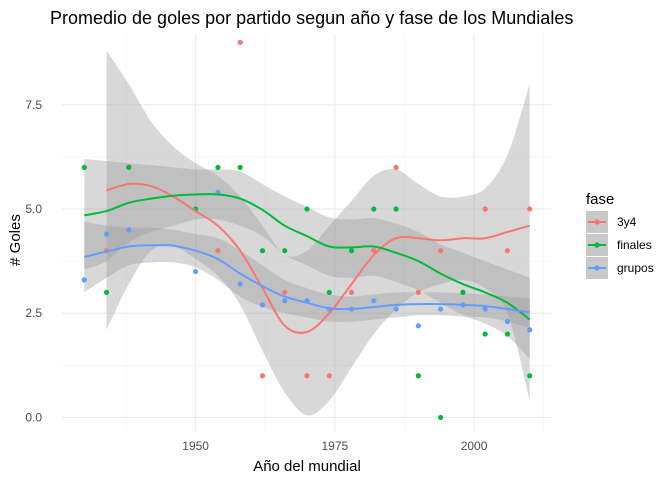 The image size is (672, 480). Describe the element at coordinates (307, 466) in the screenshot. I see `x-axis-title: Año del mundial` at that location.